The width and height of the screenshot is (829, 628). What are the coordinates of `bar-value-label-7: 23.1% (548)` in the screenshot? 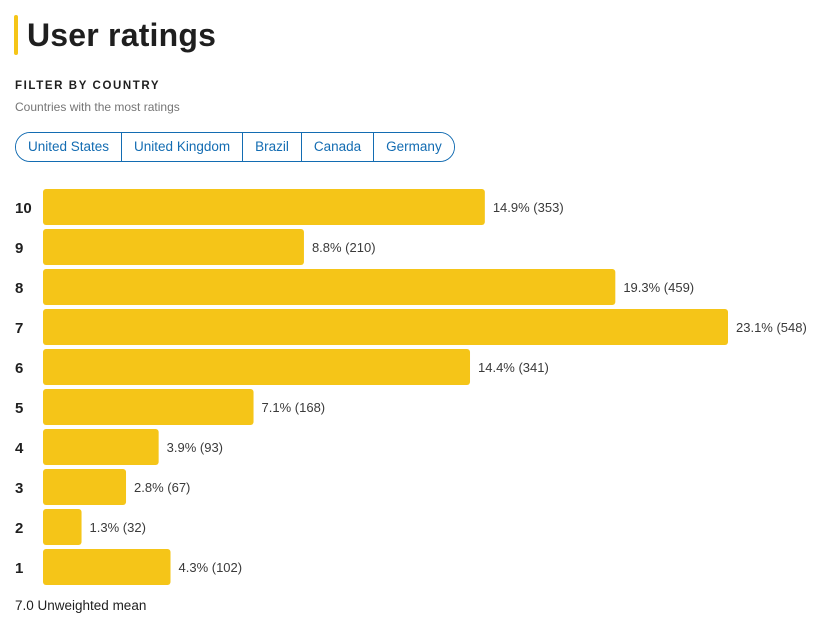 It's located at (771, 327).